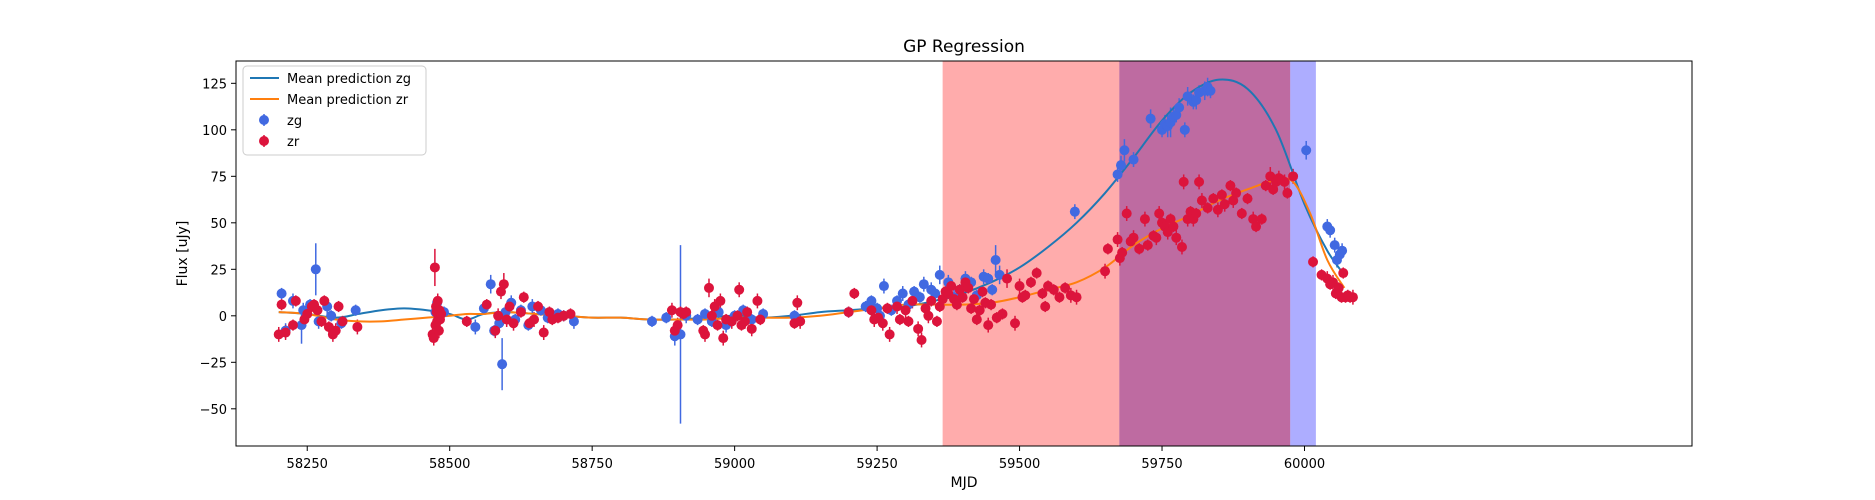 The width and height of the screenshot is (1875, 500). I want to click on legend-label: Mean prediction zr, so click(348, 100).